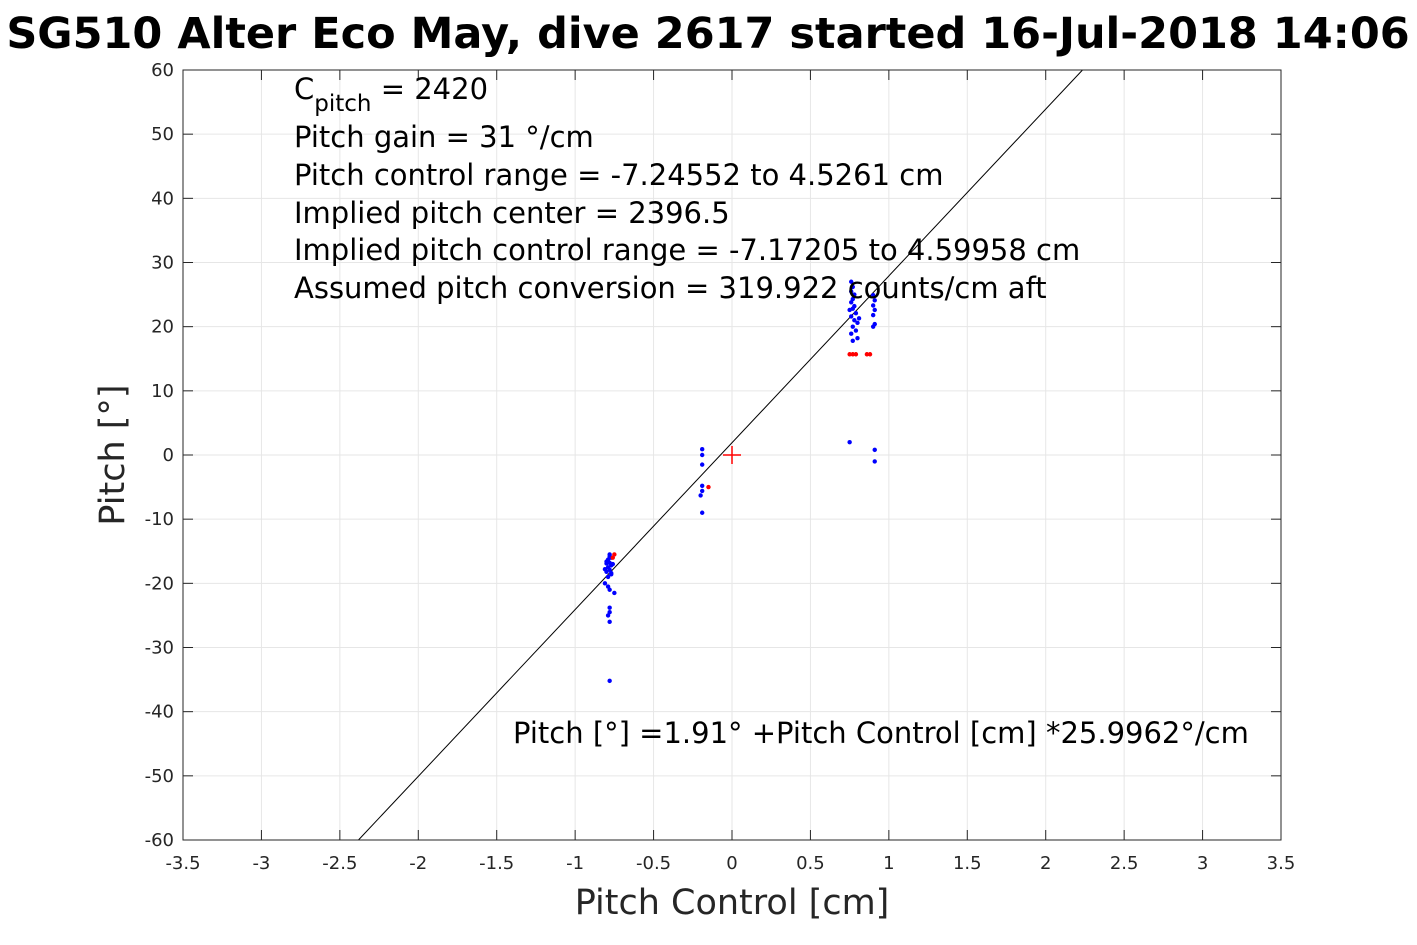  I want to click on c-pitch-annotation: Cpitch = 2420, so click(391, 94).